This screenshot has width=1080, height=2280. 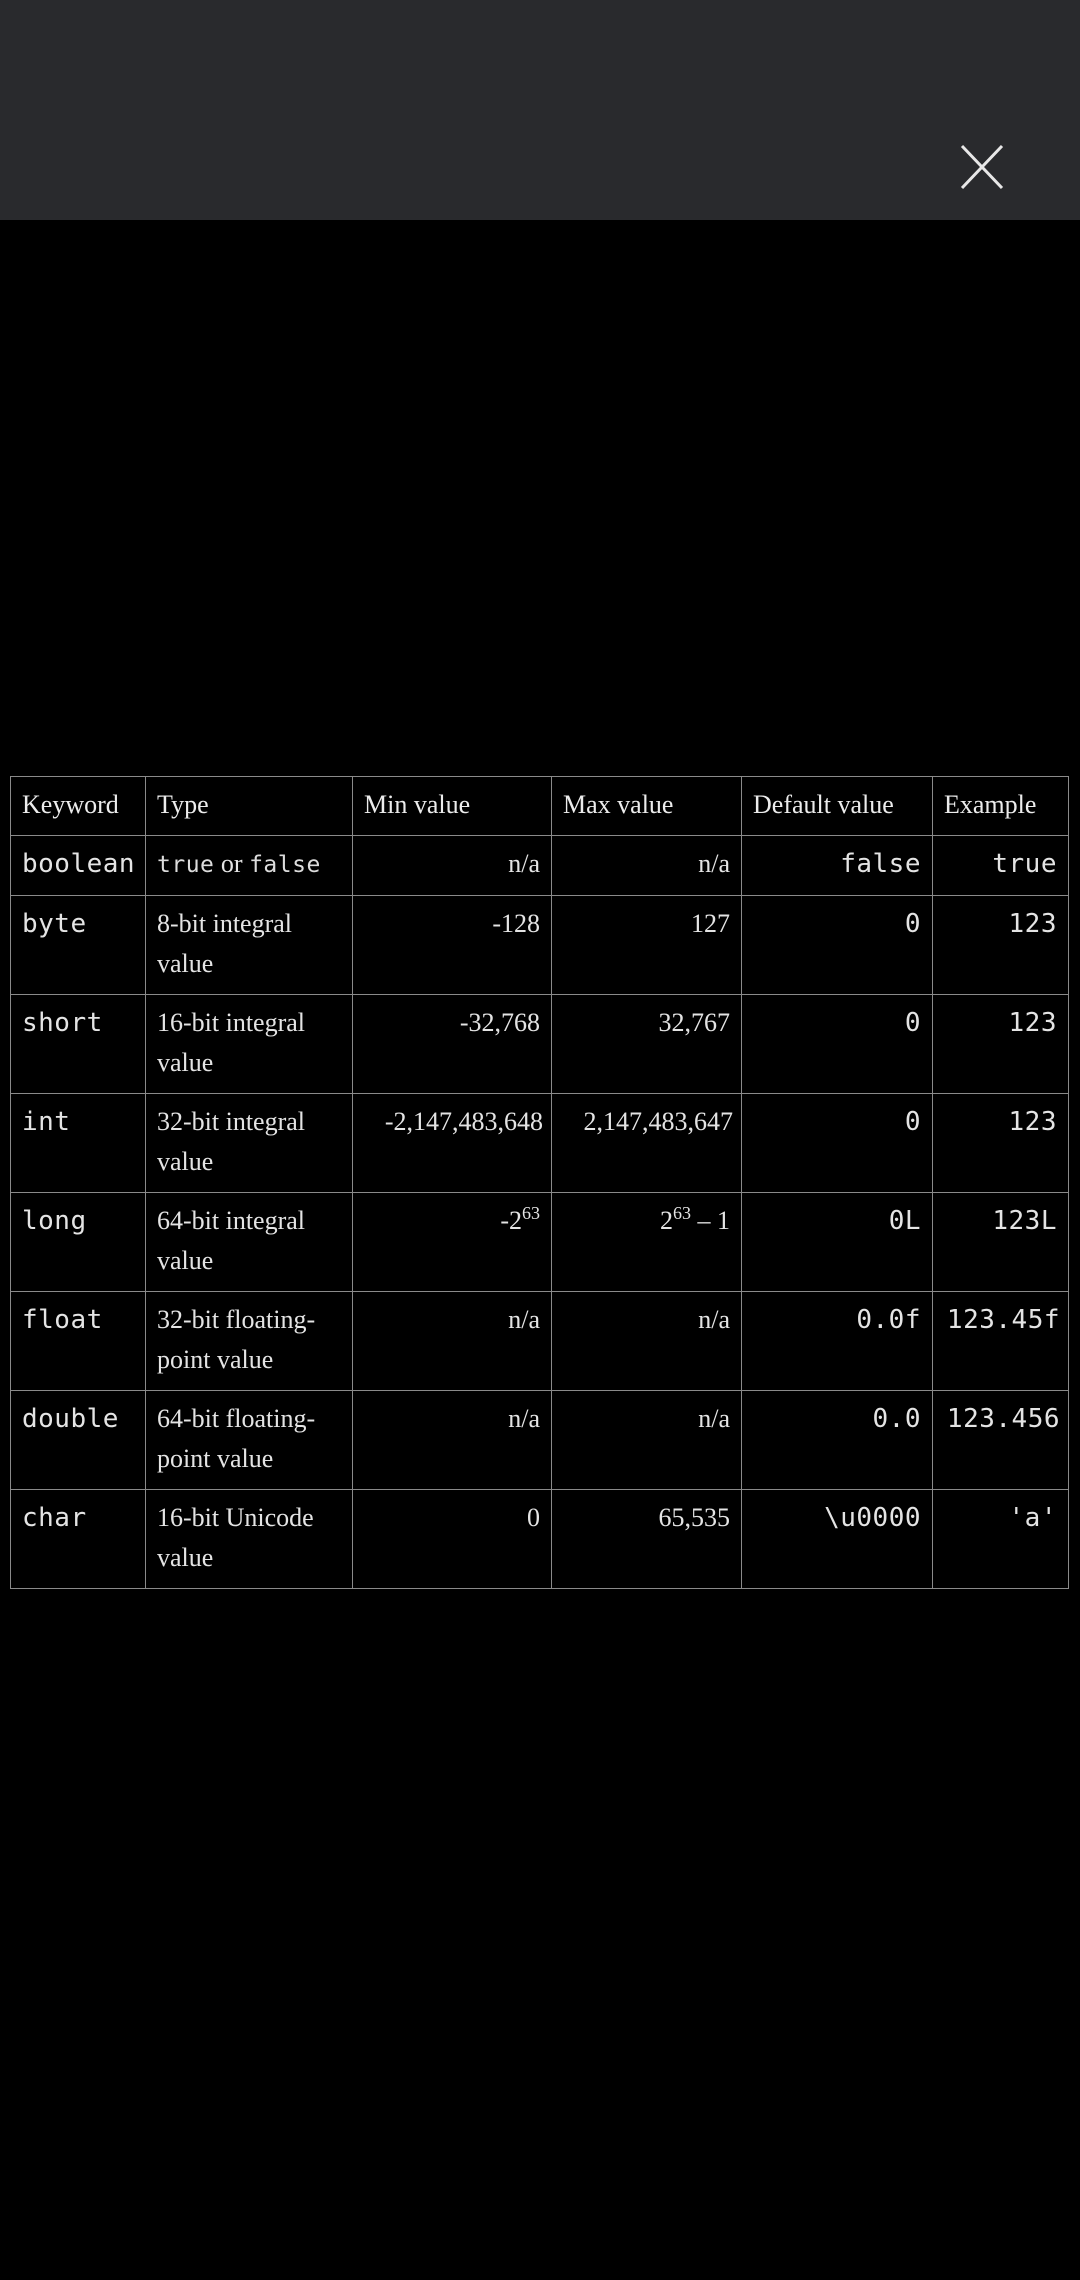 What do you see at coordinates (837, 1440) in the screenshot?
I see `default-value-cell: 0.0` at bounding box center [837, 1440].